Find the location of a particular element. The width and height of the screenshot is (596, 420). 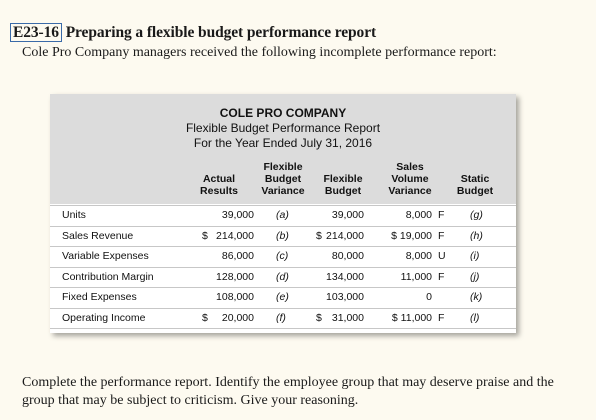

actual-value: 86,000 is located at coordinates (237, 256).